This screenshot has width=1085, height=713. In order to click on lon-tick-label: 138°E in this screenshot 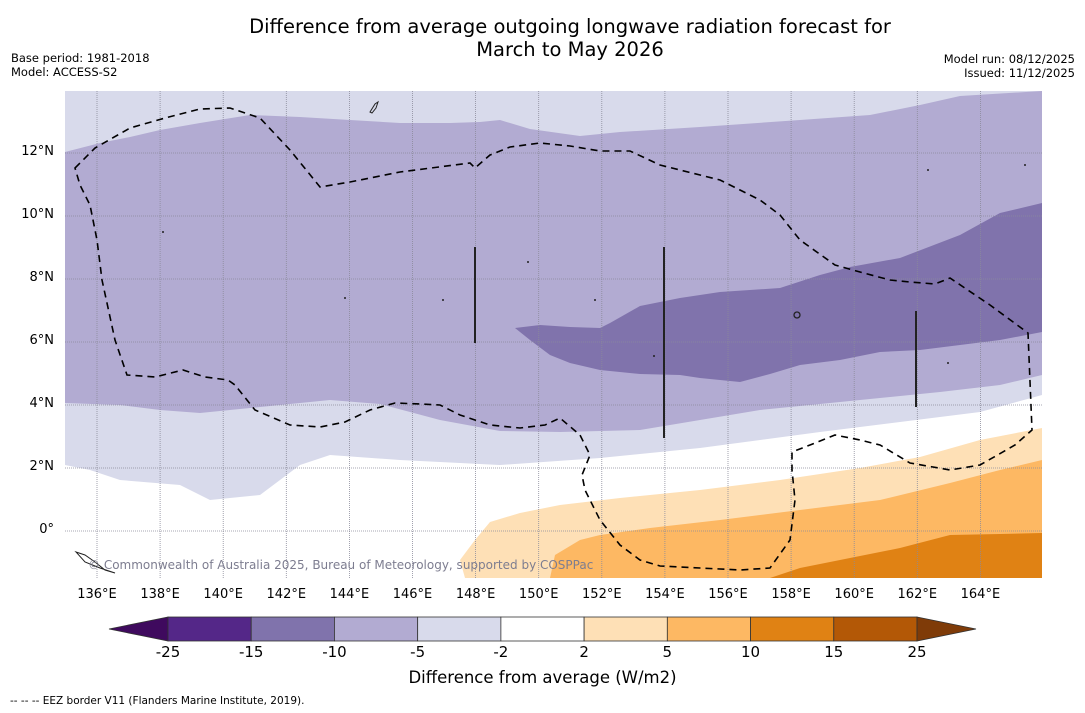, I will do `click(160, 594)`.